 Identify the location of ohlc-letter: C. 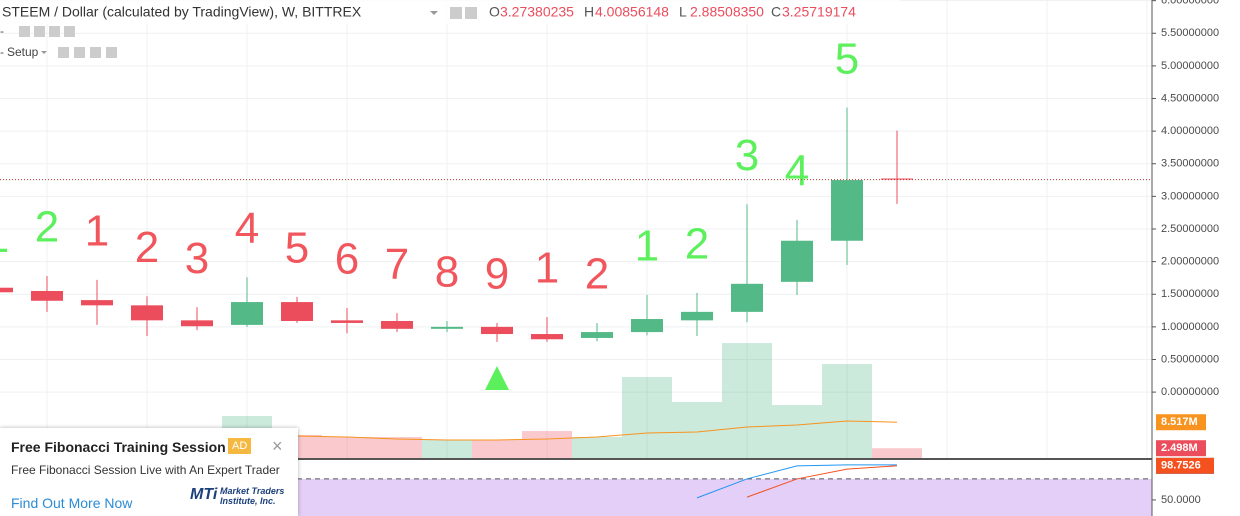
(776, 12).